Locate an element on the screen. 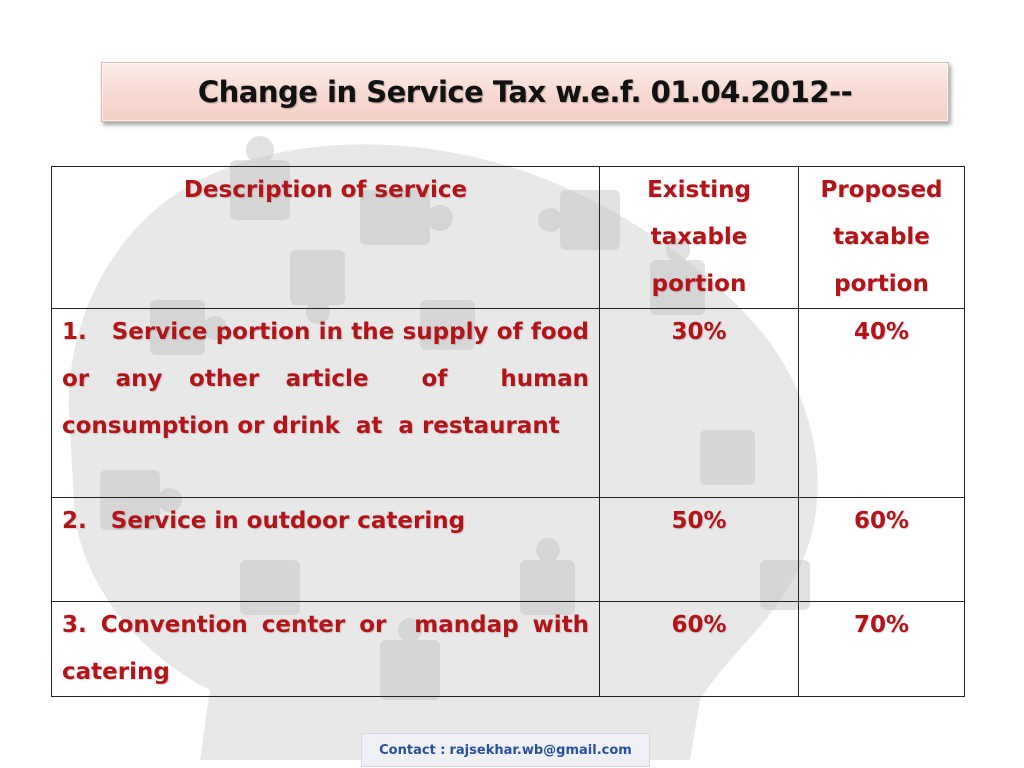 The image size is (1024, 768). contact-box: Contact : rajsekhar.wb@gmail.com is located at coordinates (505, 750).